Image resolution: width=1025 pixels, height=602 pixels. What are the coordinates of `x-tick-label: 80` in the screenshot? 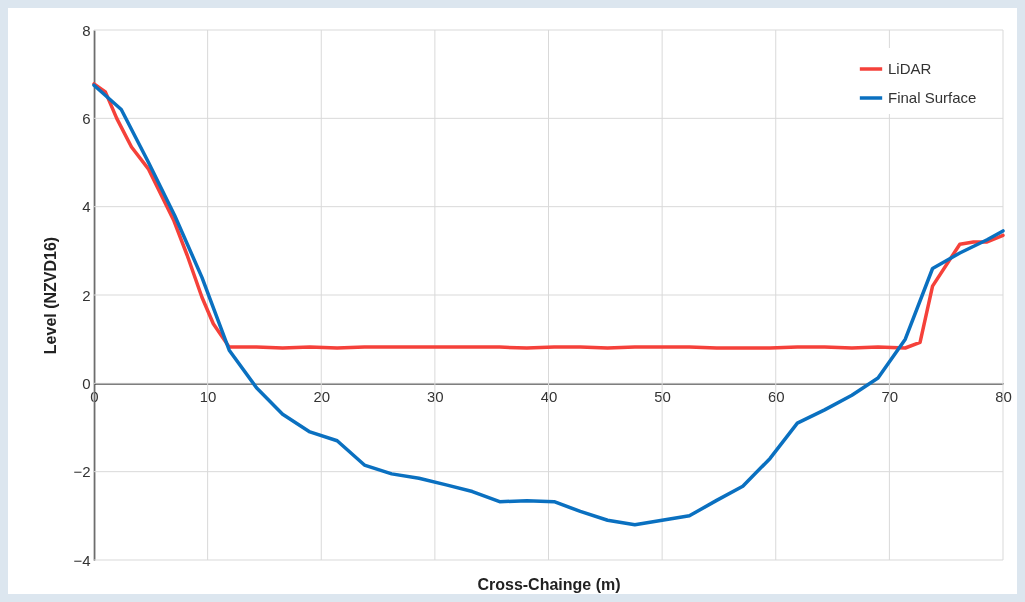 It's located at (1003, 396).